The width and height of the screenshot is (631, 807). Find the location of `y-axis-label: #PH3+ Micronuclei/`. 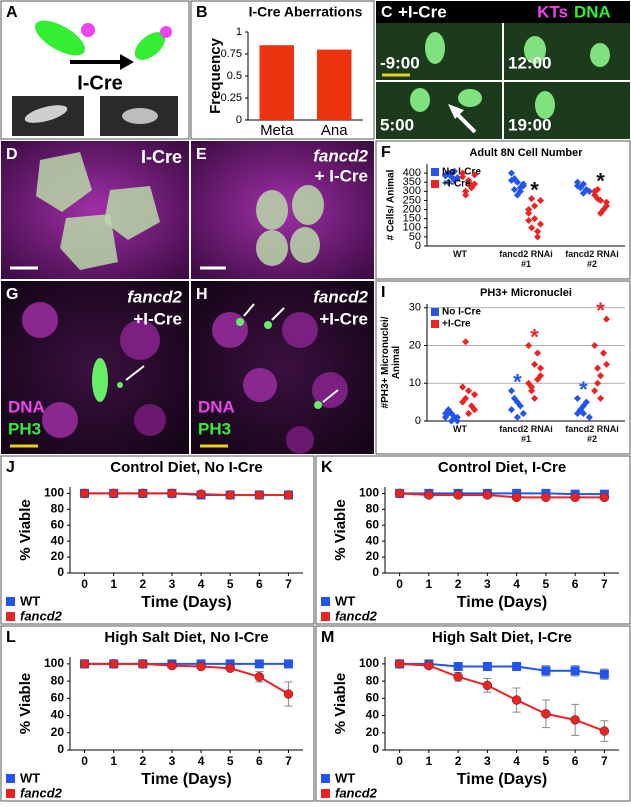

y-axis-label: #PH3+ Micronuclei/ is located at coordinates (385, 362).